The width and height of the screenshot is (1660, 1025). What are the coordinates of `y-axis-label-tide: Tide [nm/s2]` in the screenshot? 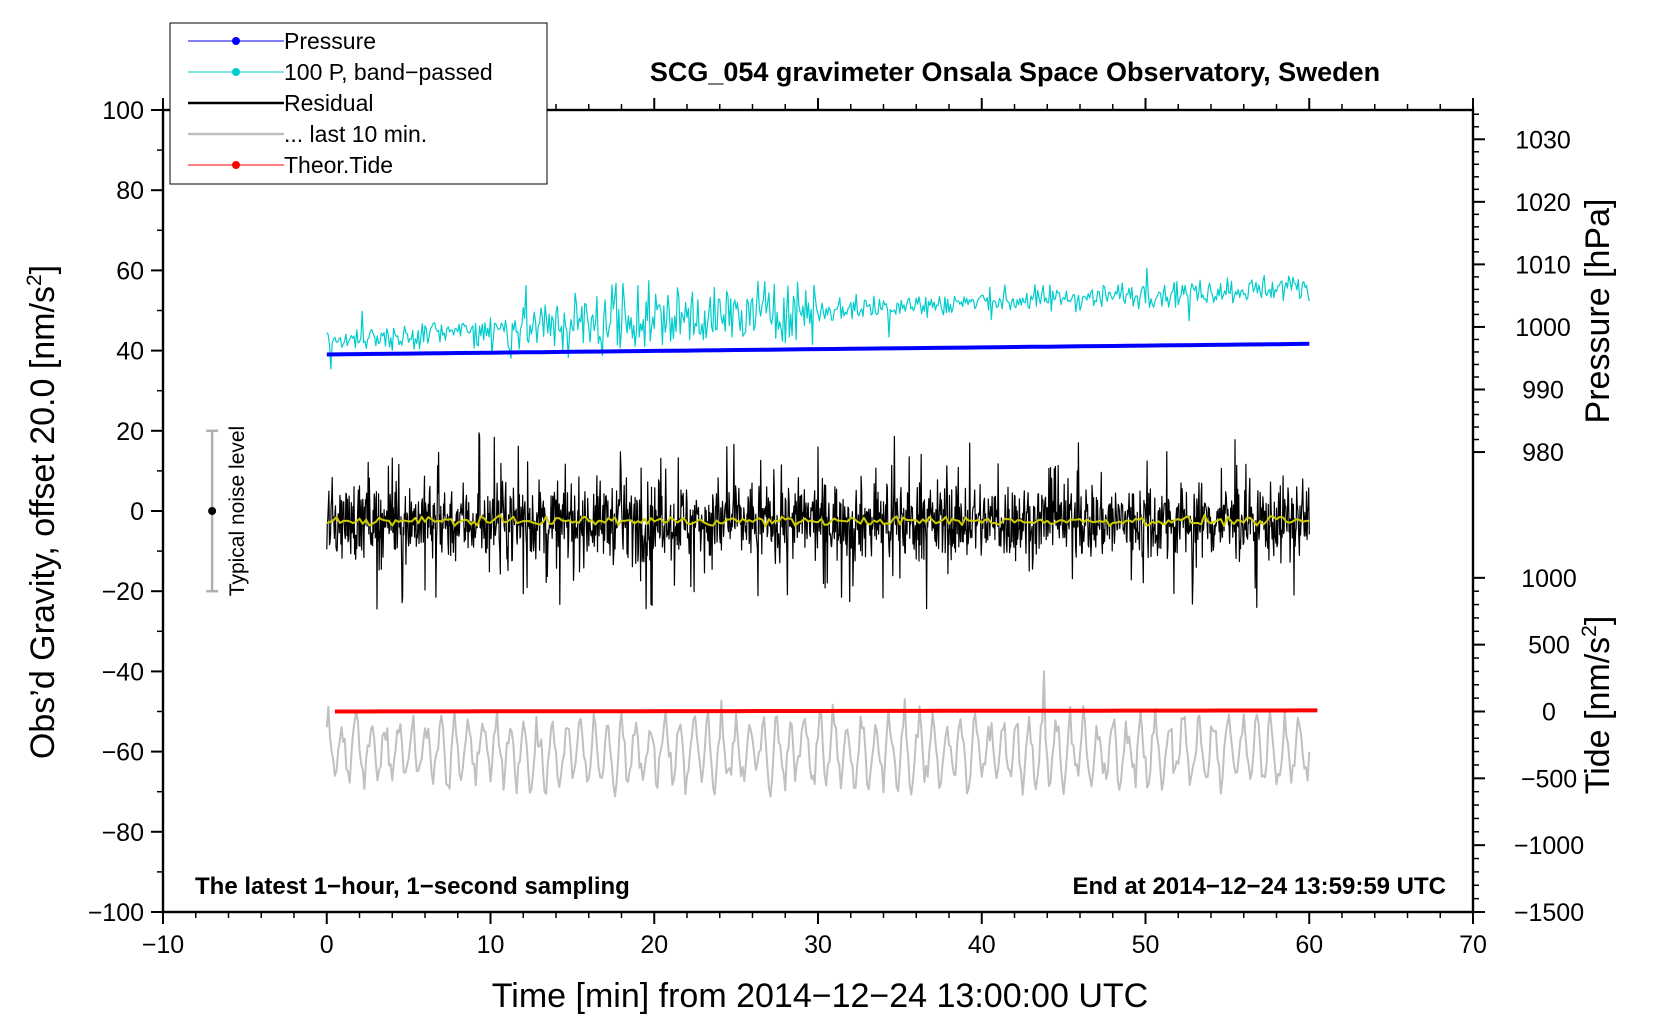 It's located at (1597, 705).